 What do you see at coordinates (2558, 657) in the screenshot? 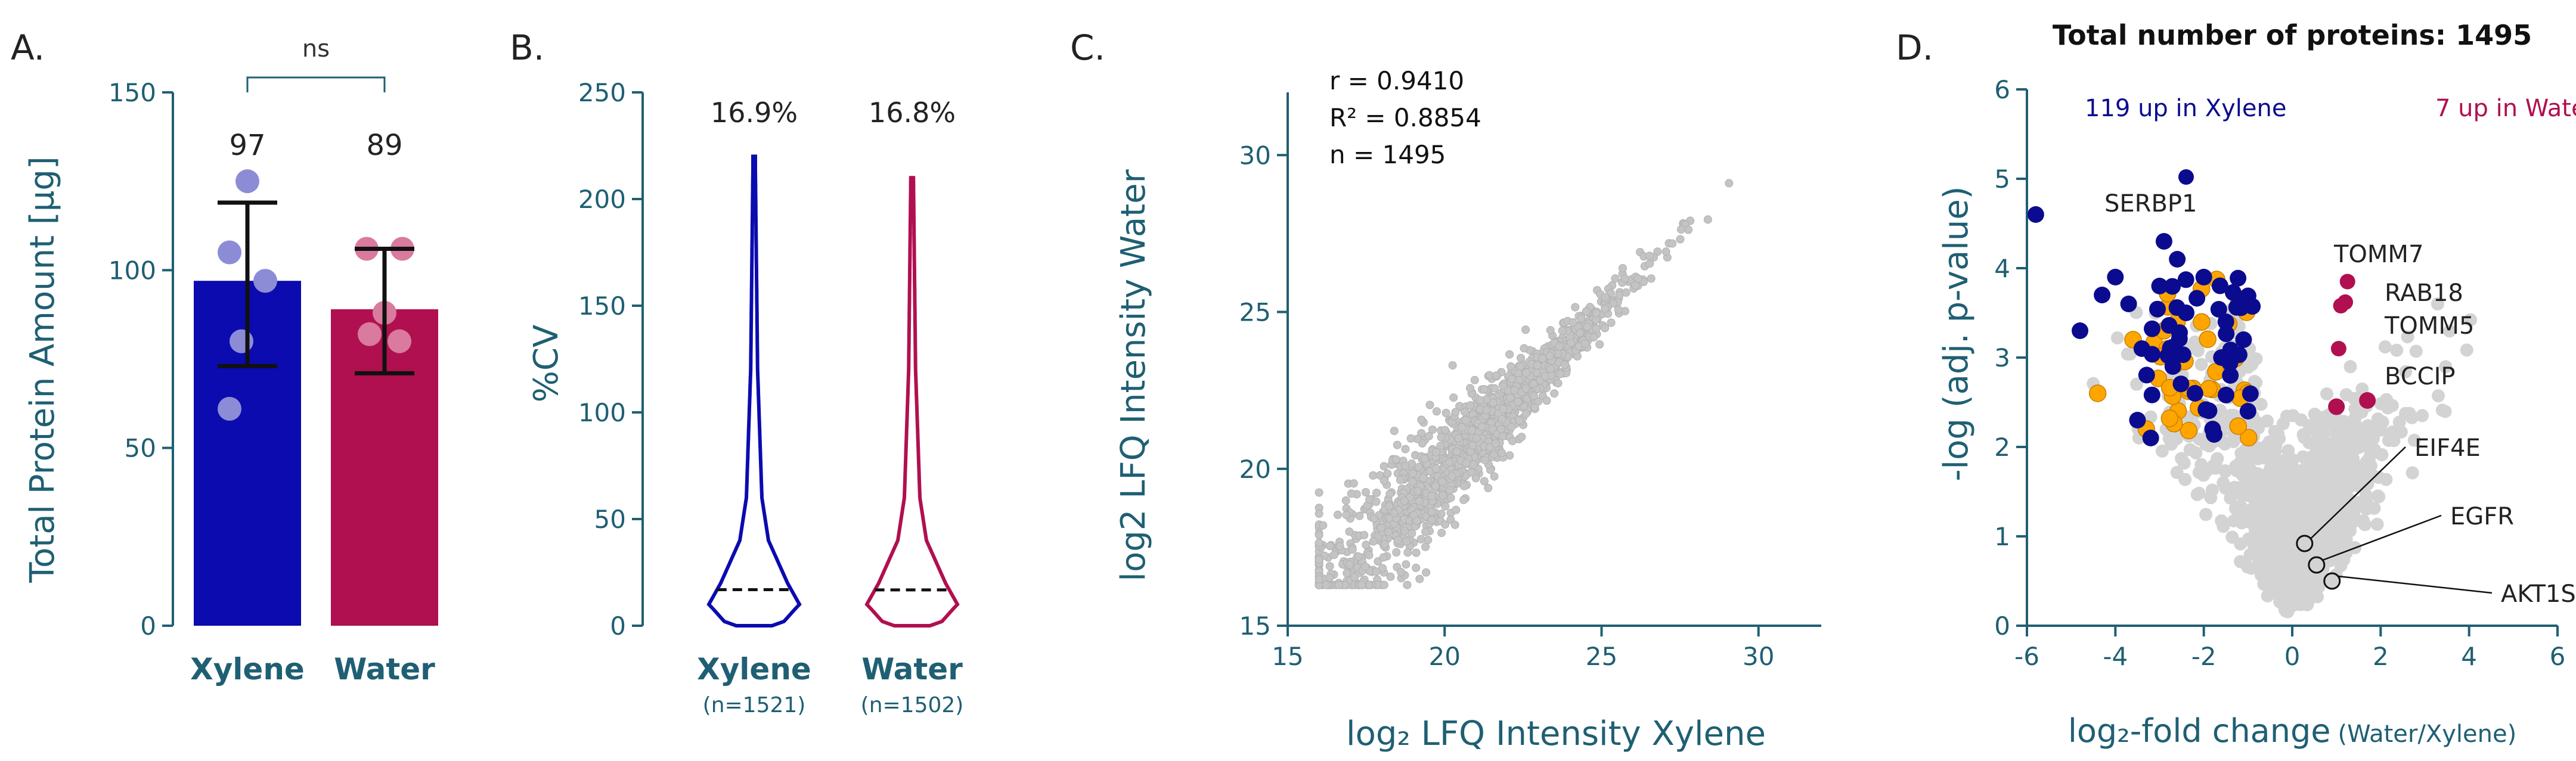
I see `x-tick-label: 6` at bounding box center [2558, 657].